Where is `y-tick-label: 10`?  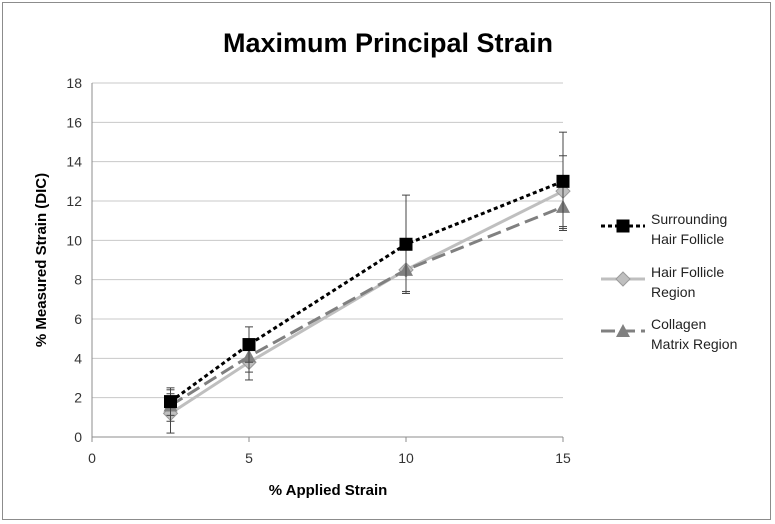
y-tick-label: 10 is located at coordinates (74, 240).